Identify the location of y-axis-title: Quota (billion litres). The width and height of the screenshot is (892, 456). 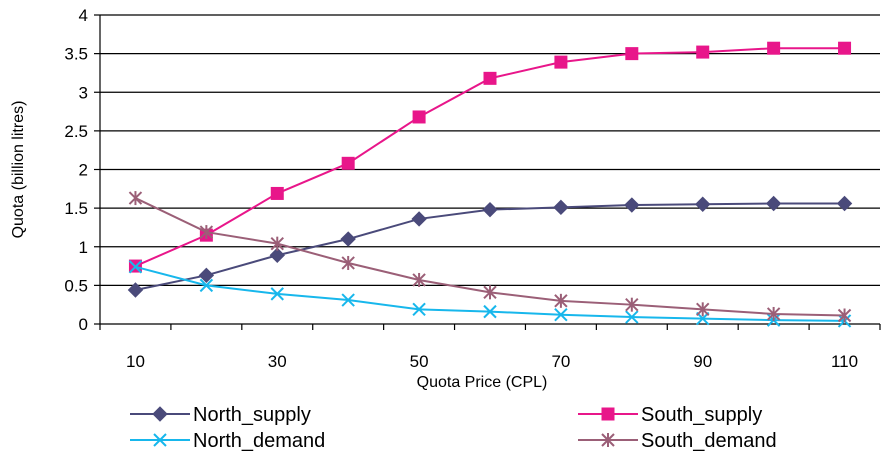
(18, 170).